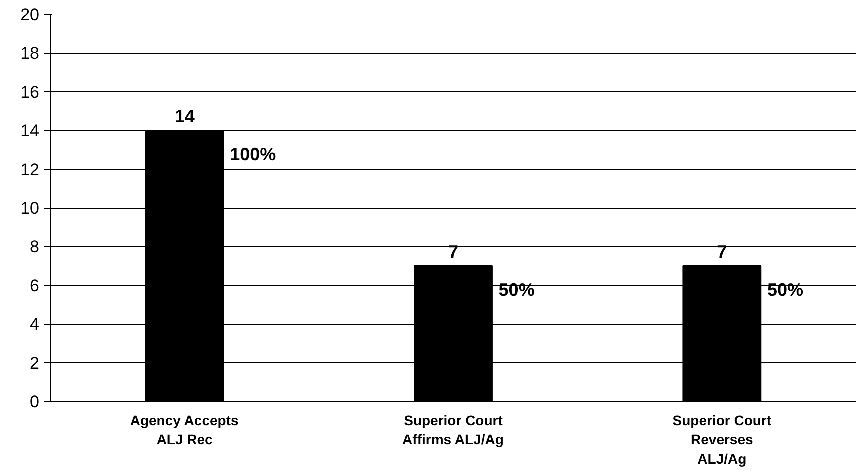 The height and width of the screenshot is (471, 862). What do you see at coordinates (30, 131) in the screenshot?
I see `y-tick-label: 14` at bounding box center [30, 131].